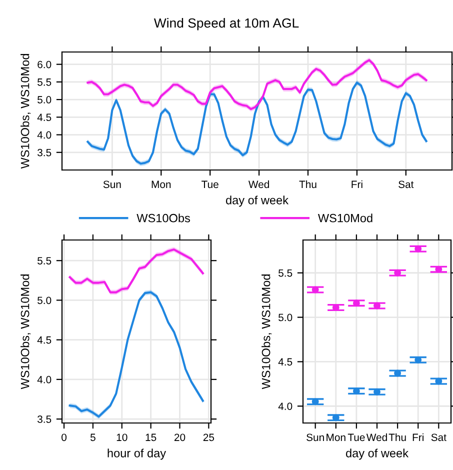 This screenshot has width=453, height=470. Describe the element at coordinates (93, 438) in the screenshot. I see `x-tick-label: 5` at that location.